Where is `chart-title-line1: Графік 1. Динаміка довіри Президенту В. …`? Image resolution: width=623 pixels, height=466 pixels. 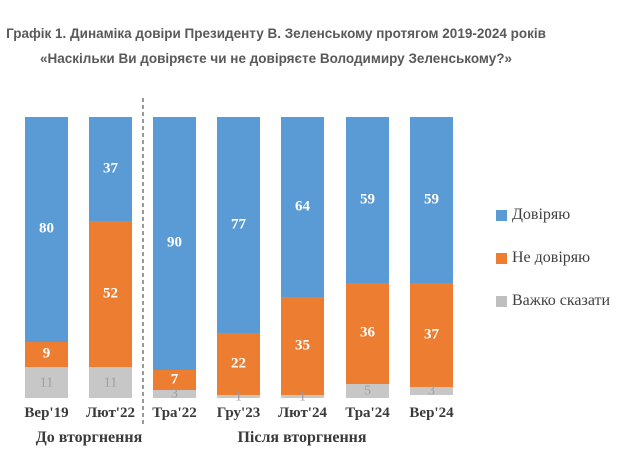 chart-title-line1: Графік 1. Динаміка довіри Президенту В. … is located at coordinates (276, 33).